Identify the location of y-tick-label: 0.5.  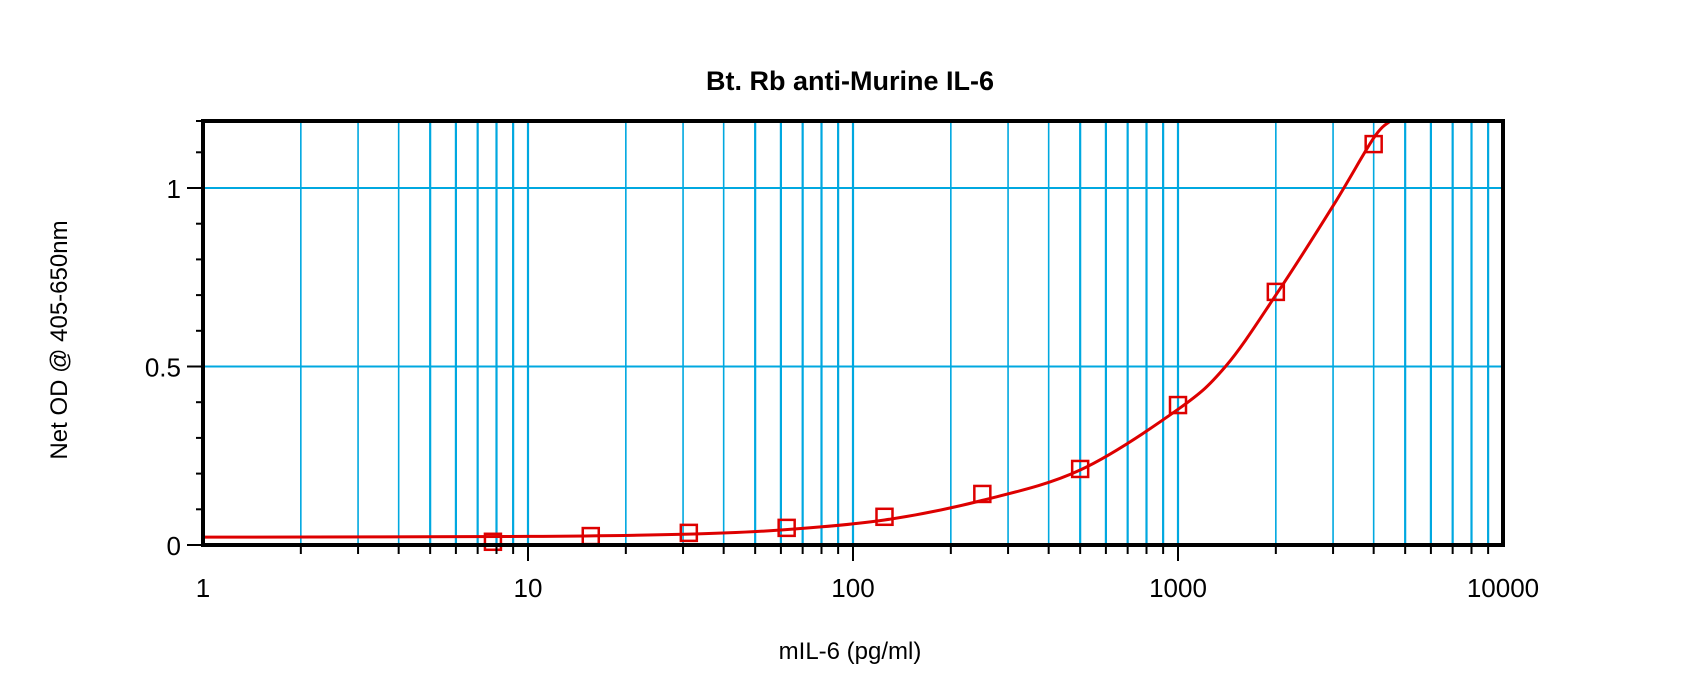
(163, 368).